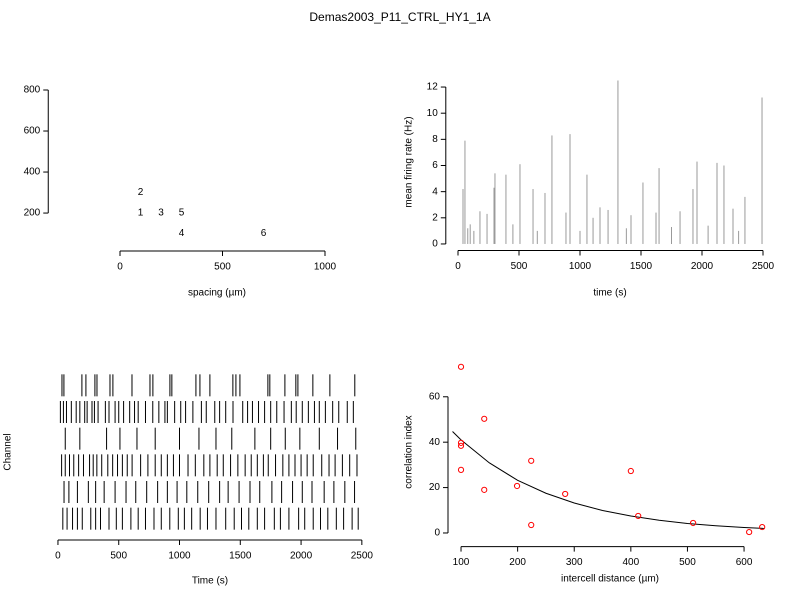 The height and width of the screenshot is (600, 800). What do you see at coordinates (210, 581) in the screenshot?
I see `x-axis-title: Time (s)` at bounding box center [210, 581].